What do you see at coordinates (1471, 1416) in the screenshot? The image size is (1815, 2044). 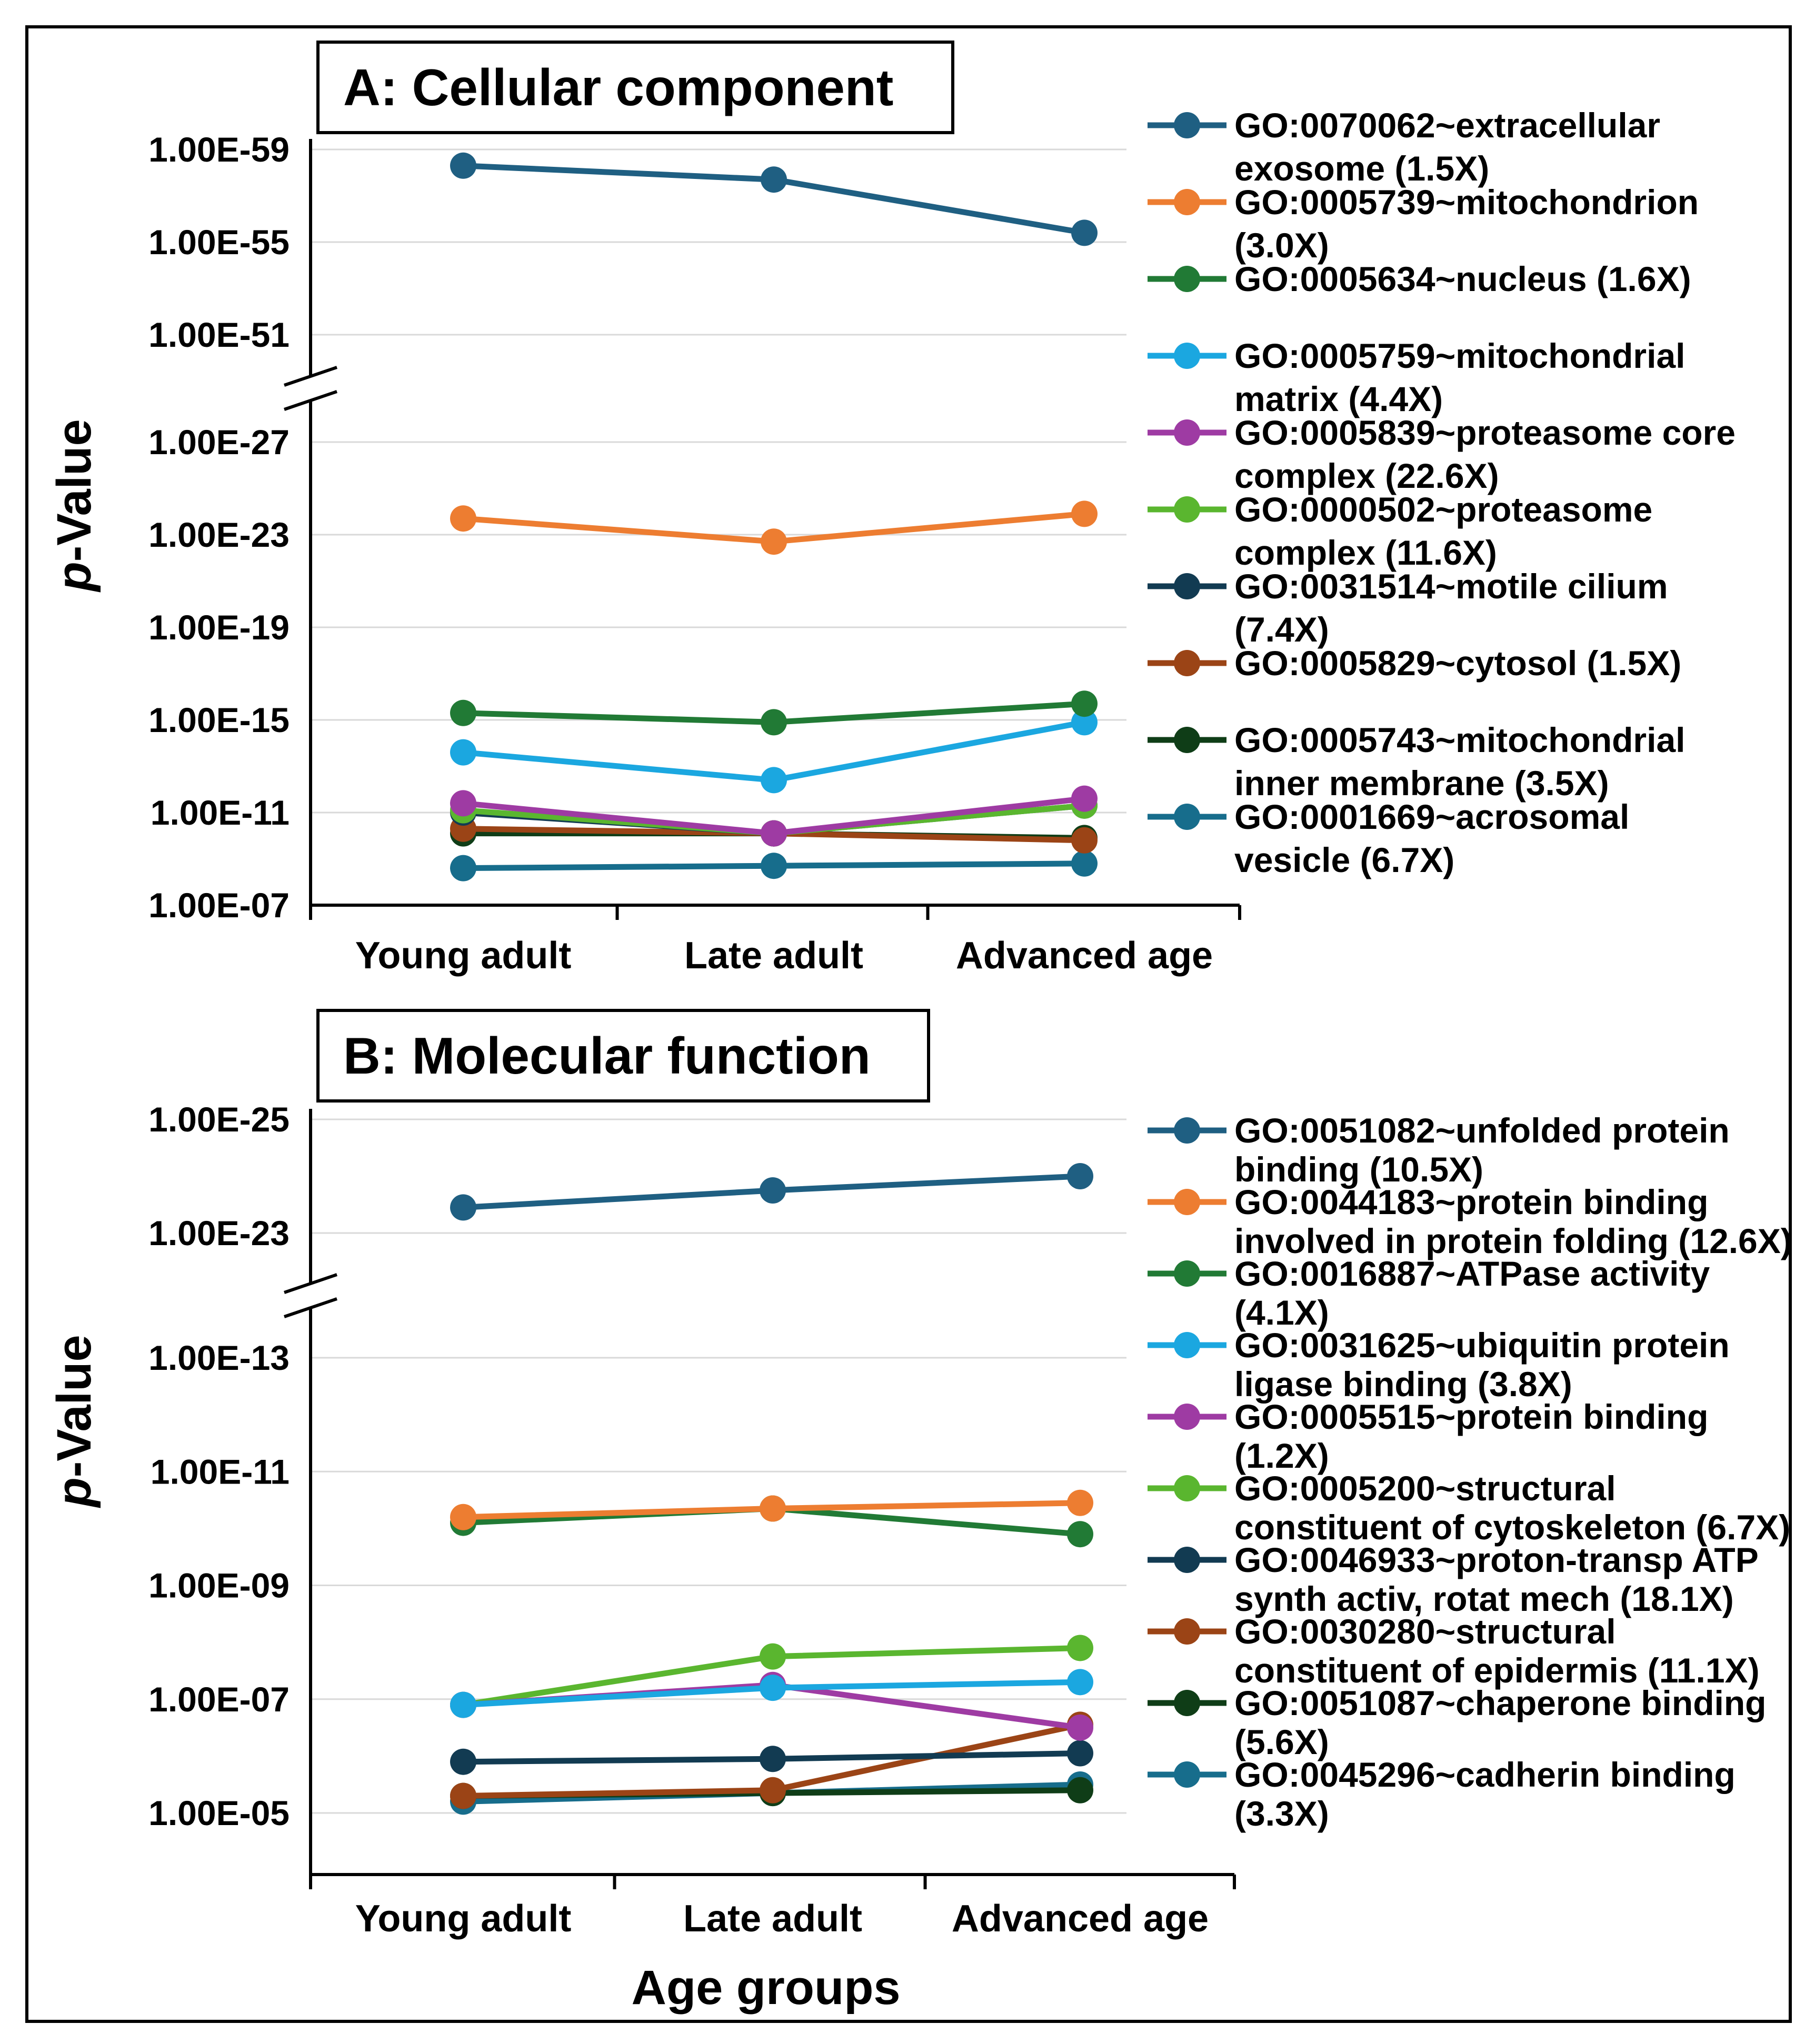 I see `panel-b-legend-label: GO:0005515~protein binding` at bounding box center [1471, 1416].